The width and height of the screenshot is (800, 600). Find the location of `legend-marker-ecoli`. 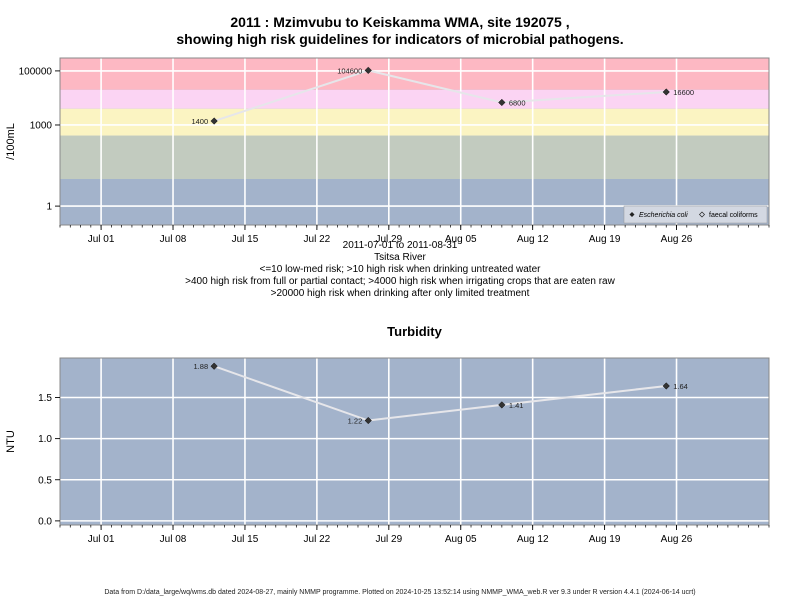

legend-marker-ecoli is located at coordinates (632, 214).